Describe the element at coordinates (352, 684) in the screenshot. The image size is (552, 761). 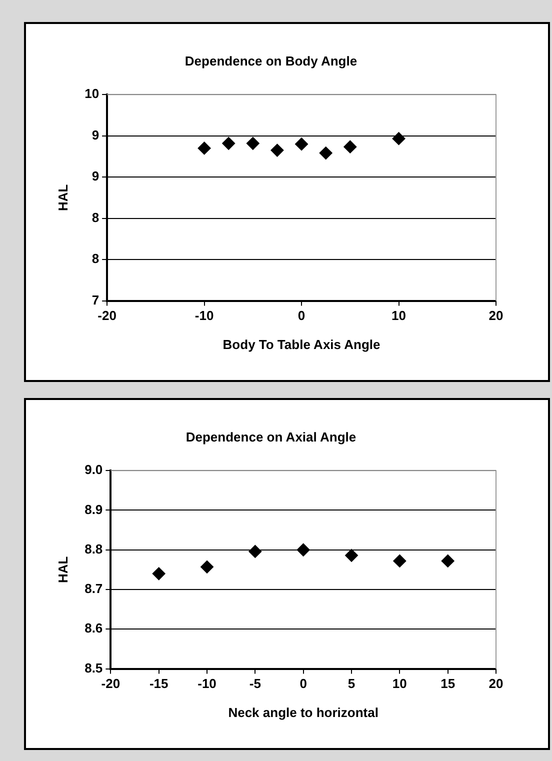
I see `x-tick-label: 5` at that location.